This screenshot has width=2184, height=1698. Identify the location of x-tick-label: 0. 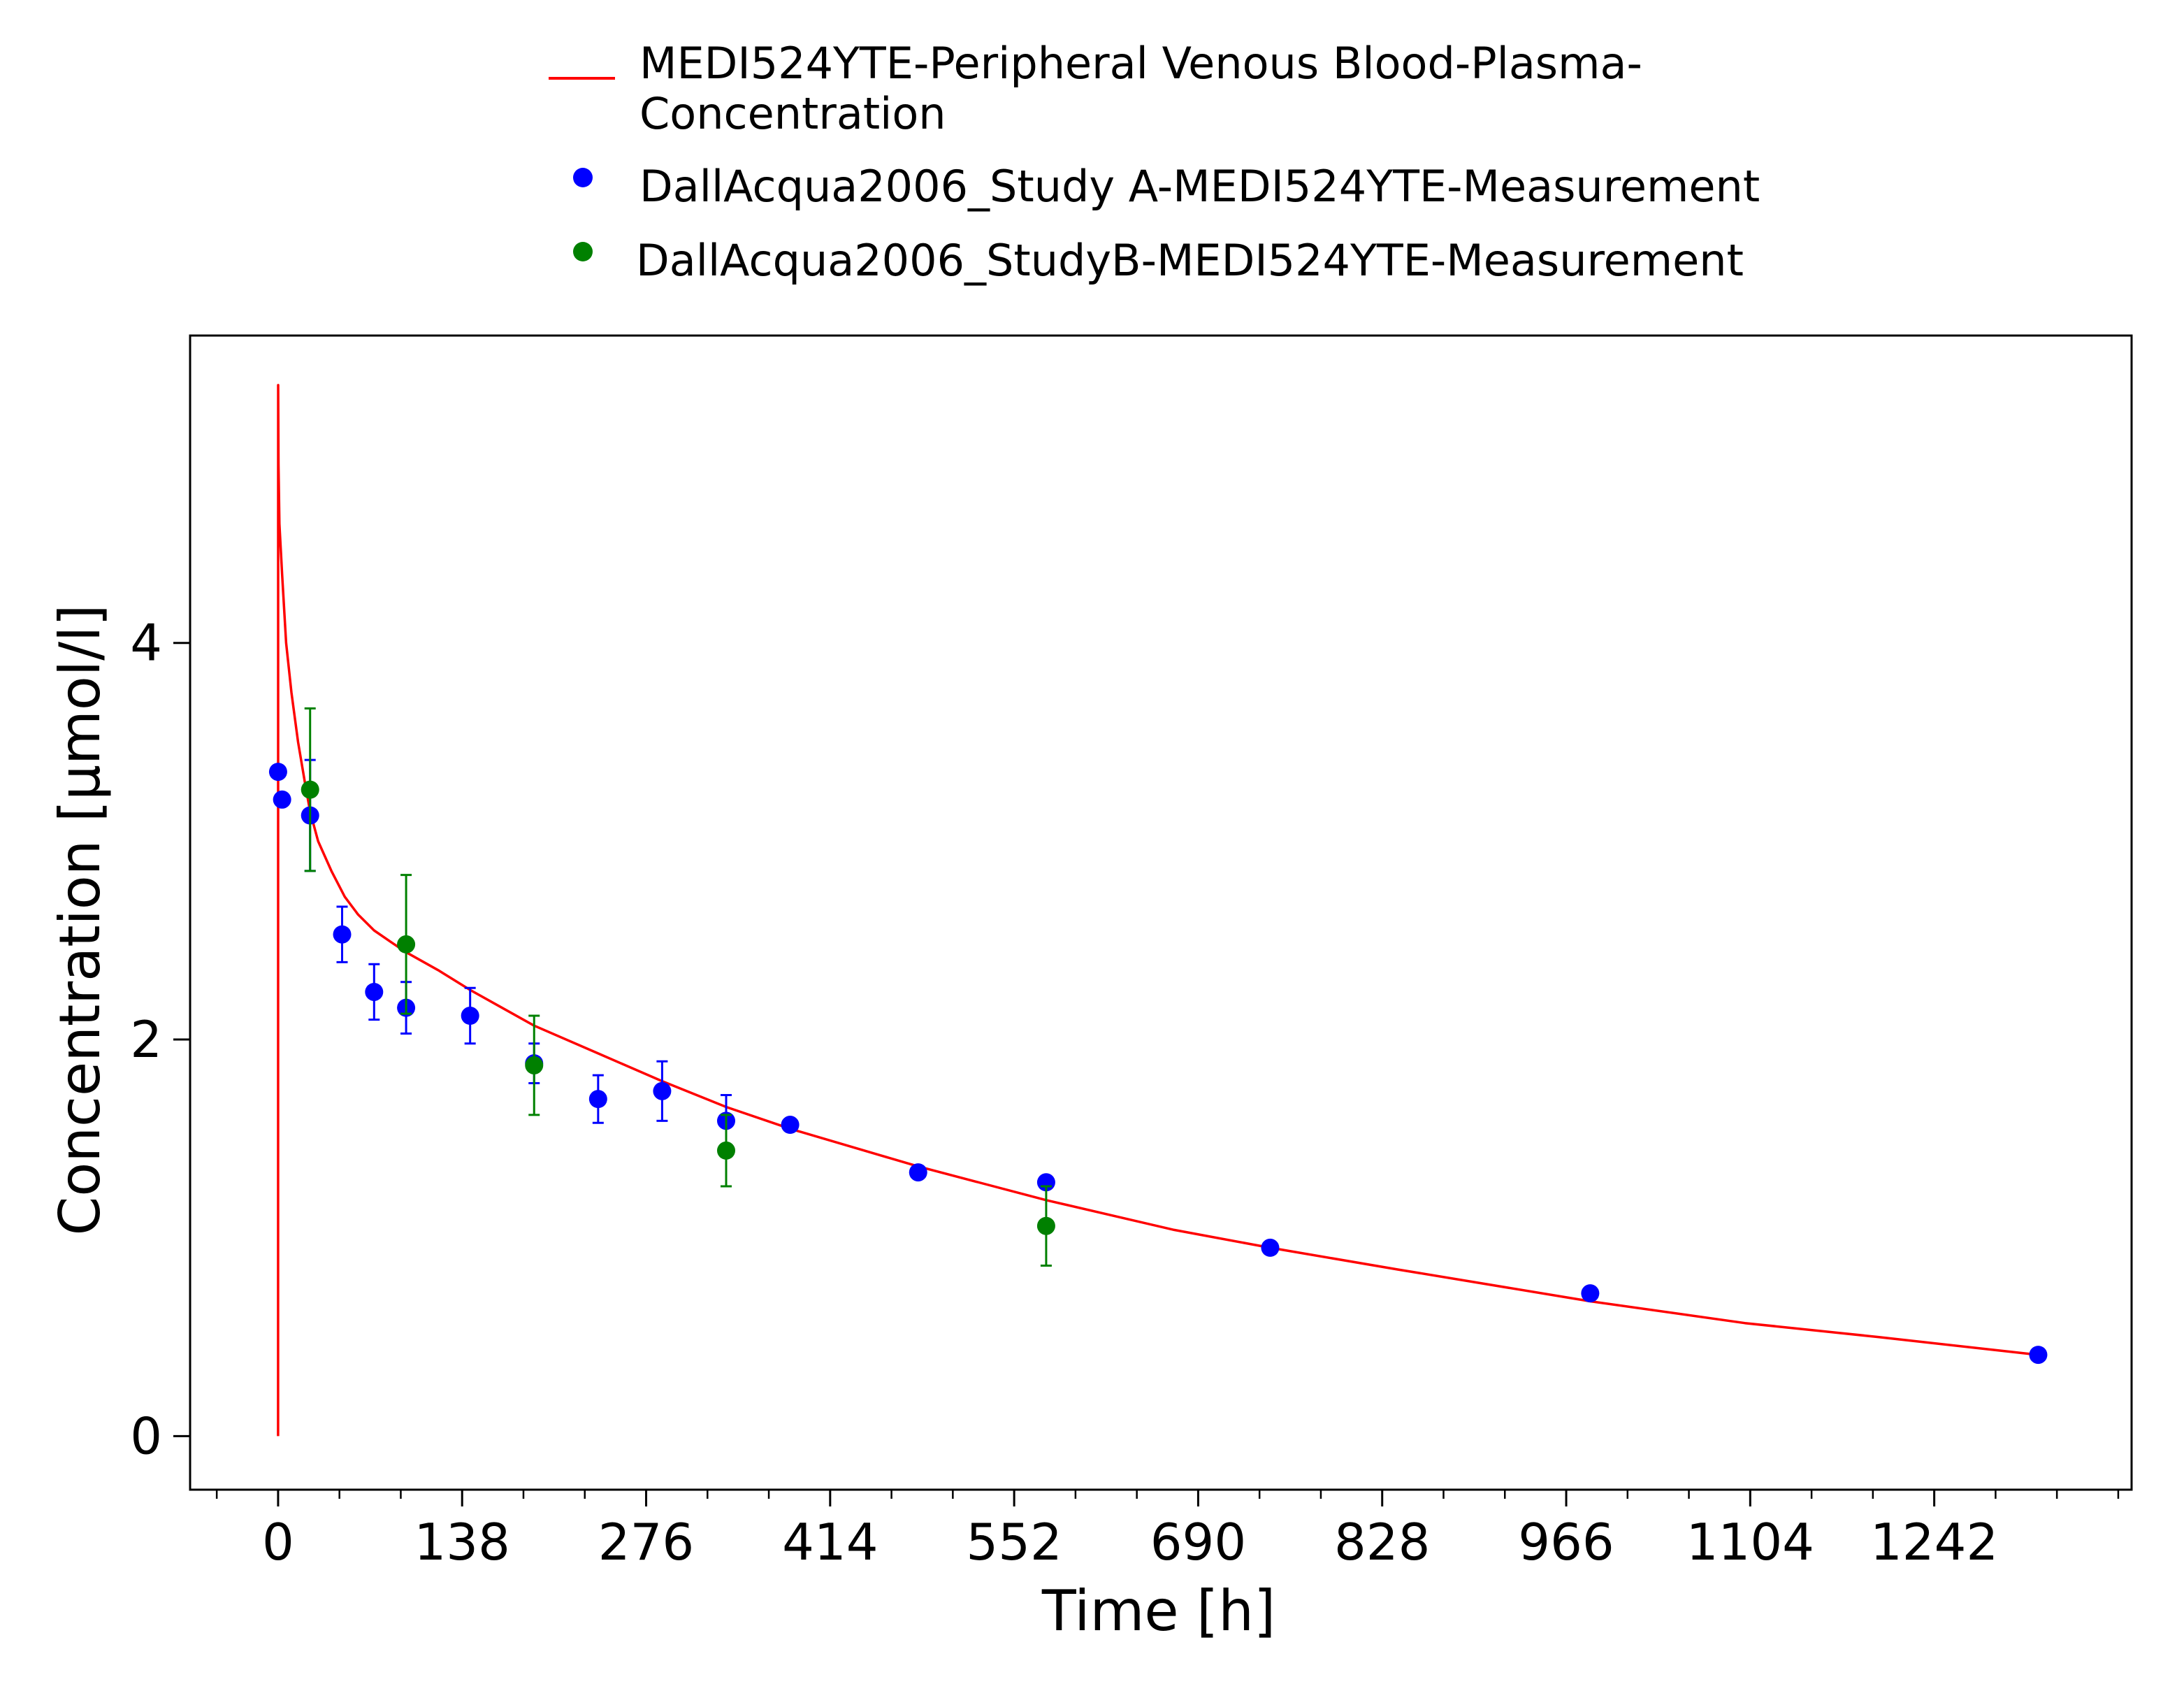
(278, 1542).